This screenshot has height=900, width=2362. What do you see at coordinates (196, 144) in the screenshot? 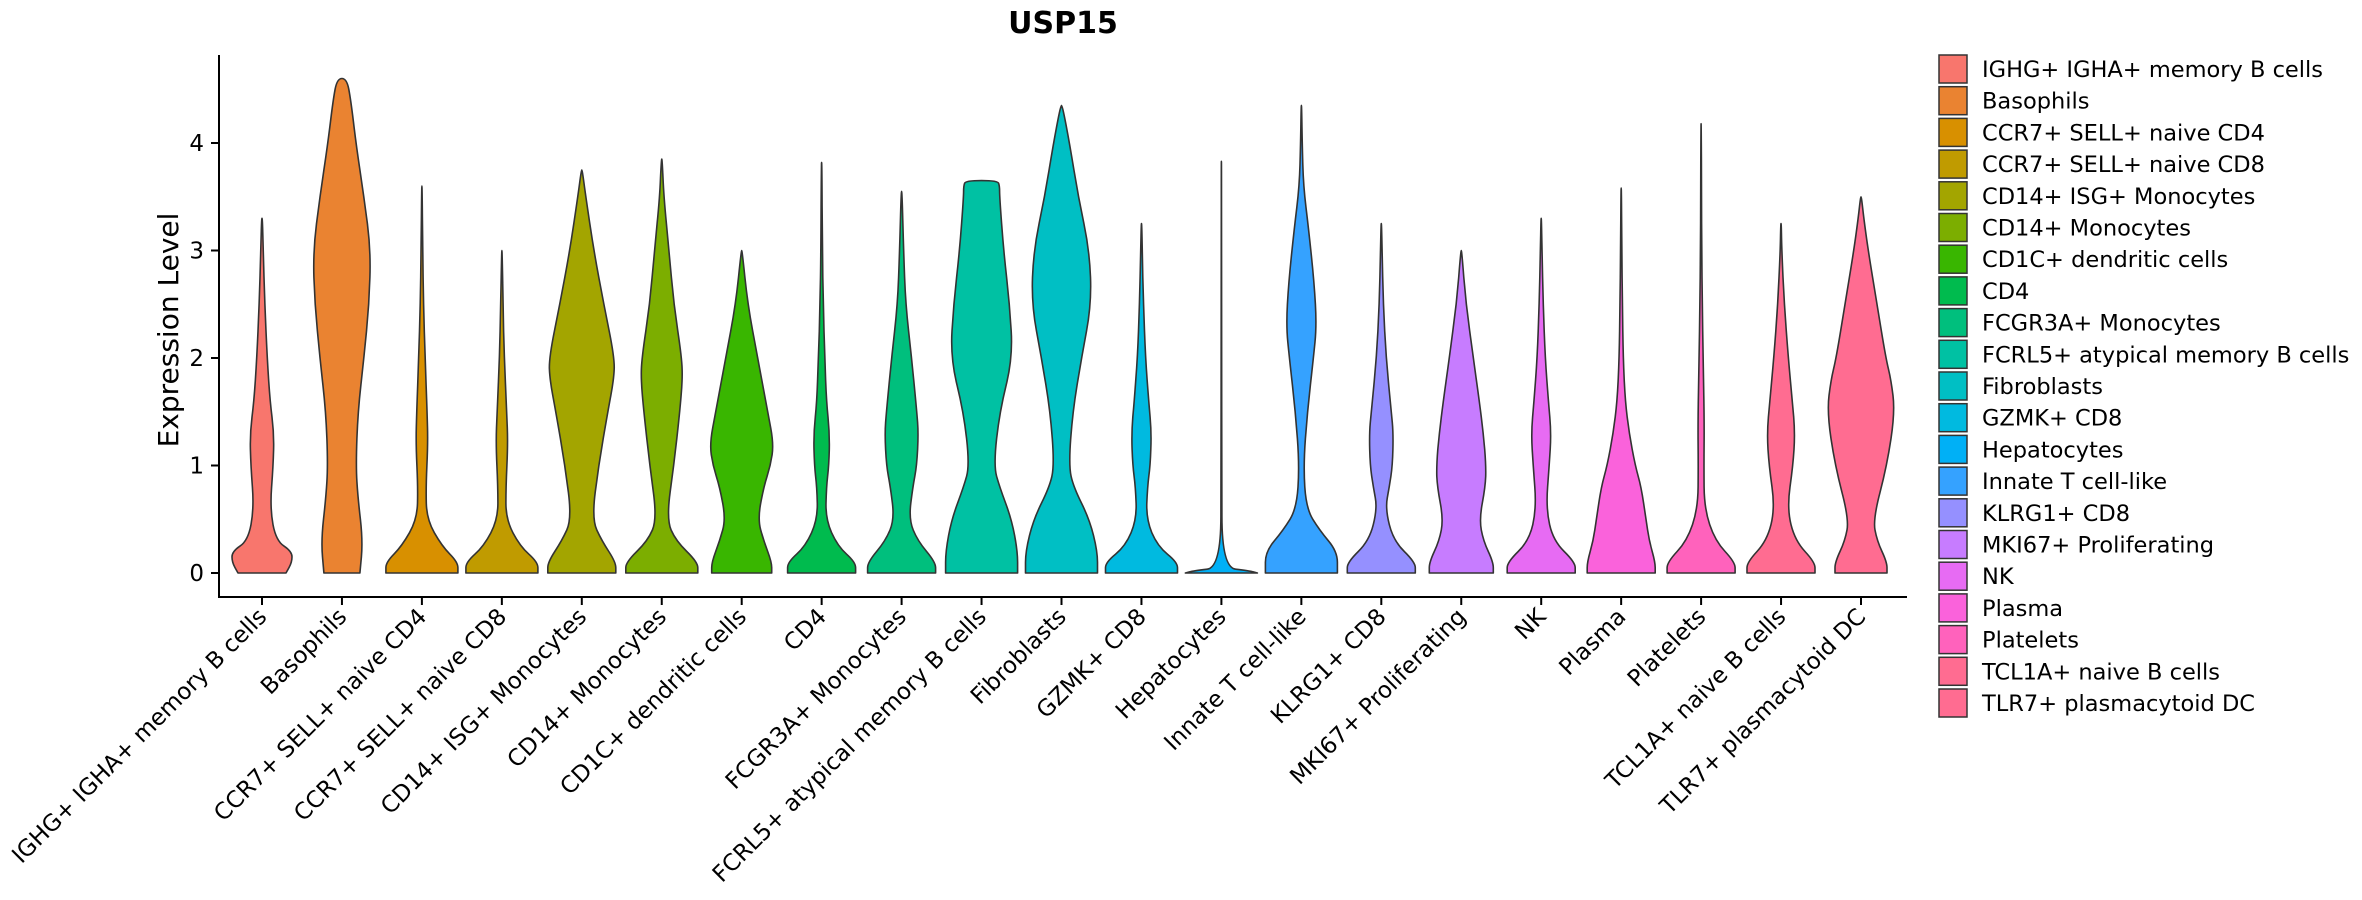
I see `y-tick-label: 4` at bounding box center [196, 144].